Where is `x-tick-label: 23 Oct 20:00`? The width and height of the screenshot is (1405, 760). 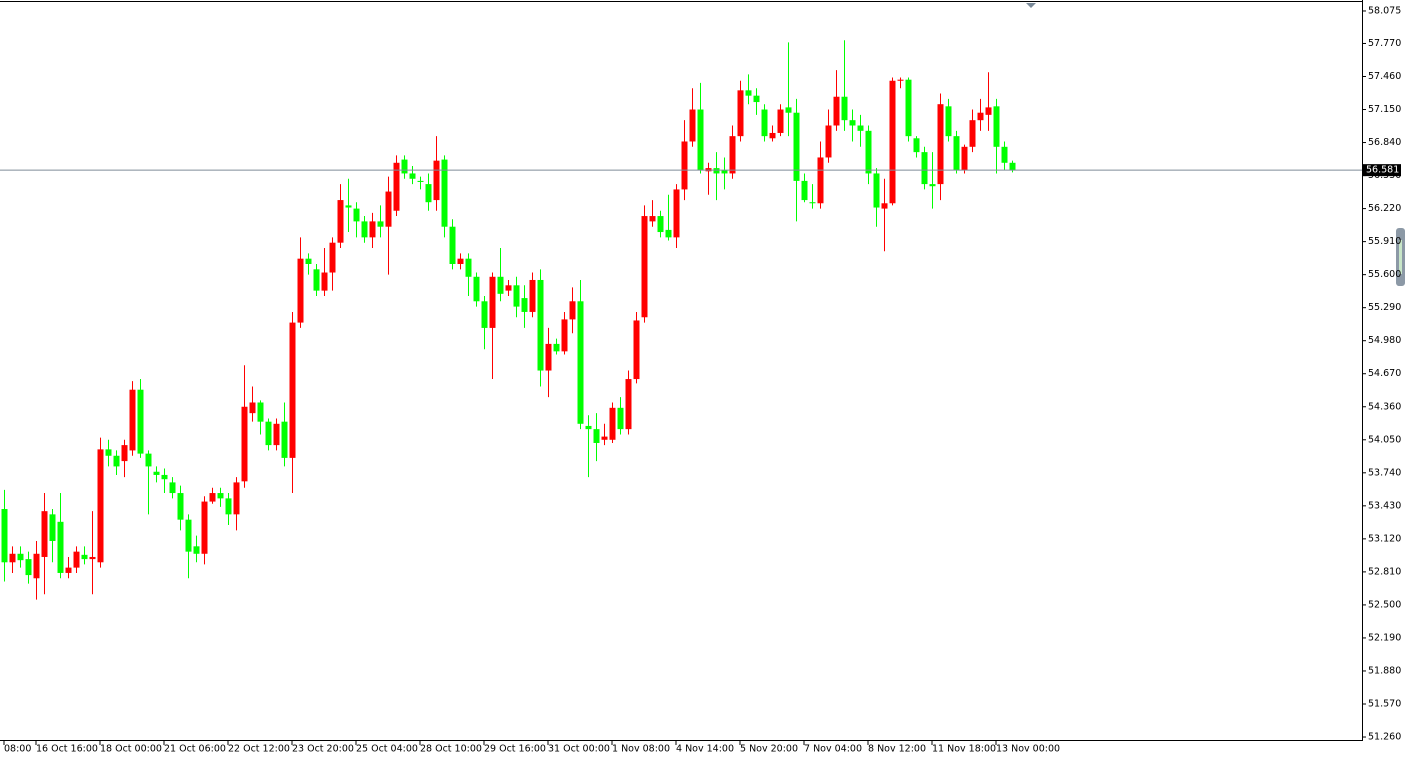 x-tick-label: 23 Oct 20:00 is located at coordinates (323, 749).